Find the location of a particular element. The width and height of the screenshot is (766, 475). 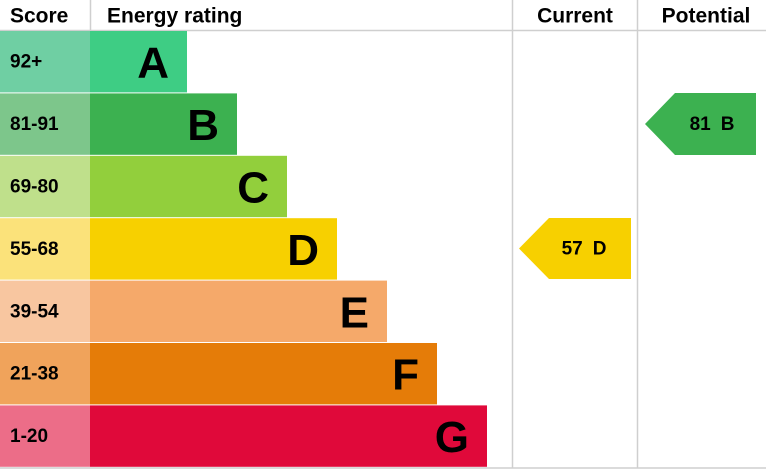

potential-value: 81 is located at coordinates (701, 124).